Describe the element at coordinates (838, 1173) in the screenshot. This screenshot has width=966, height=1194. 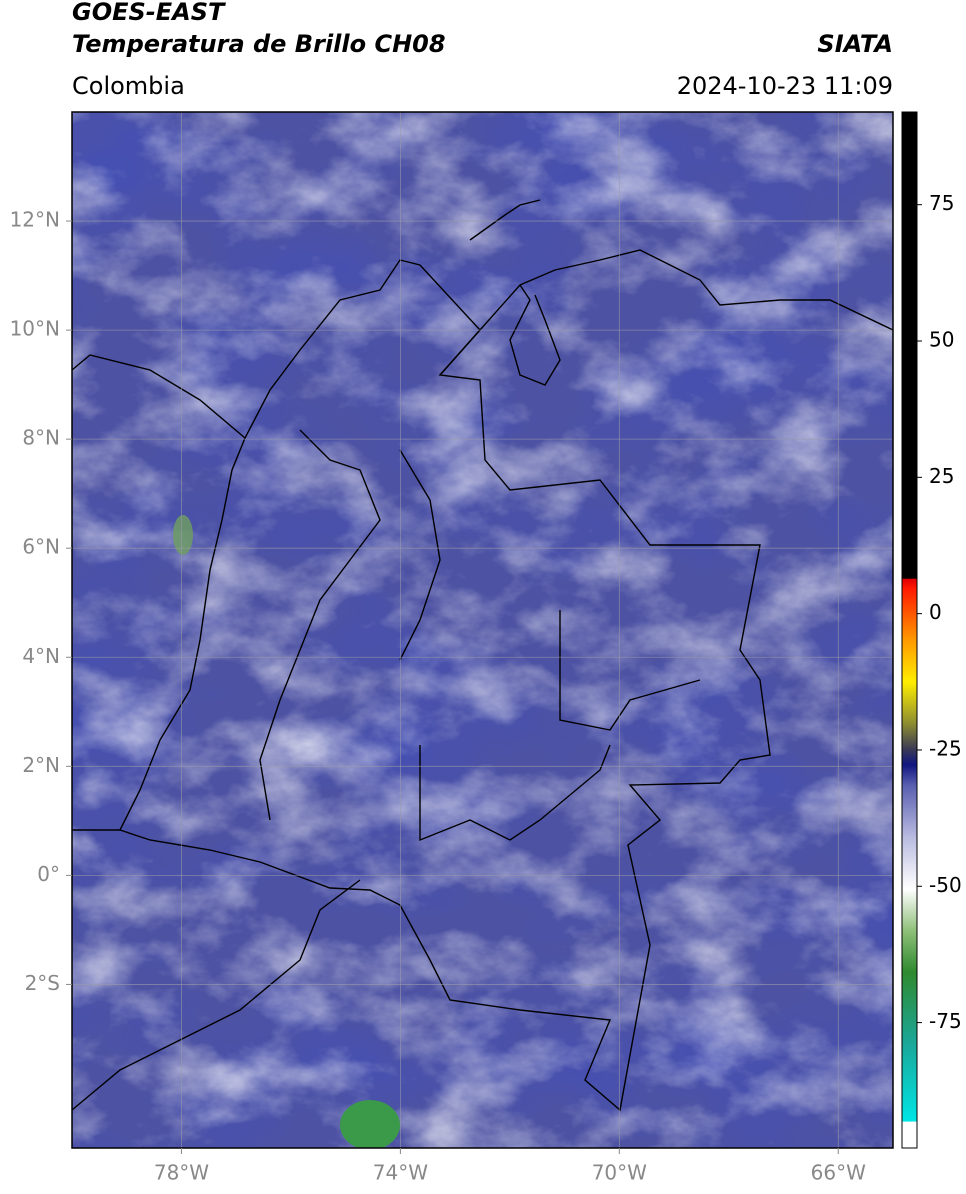
I see `lon-tick-label: 66°W` at that location.